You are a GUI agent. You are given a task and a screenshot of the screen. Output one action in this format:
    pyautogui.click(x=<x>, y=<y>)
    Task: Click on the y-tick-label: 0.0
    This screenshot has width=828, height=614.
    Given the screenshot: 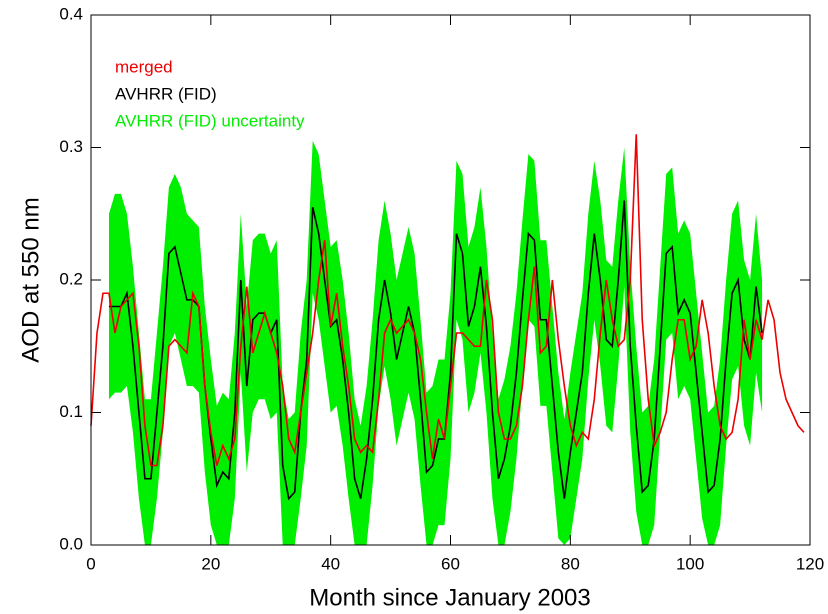 What is the action you would take?
    pyautogui.click(x=71, y=543)
    